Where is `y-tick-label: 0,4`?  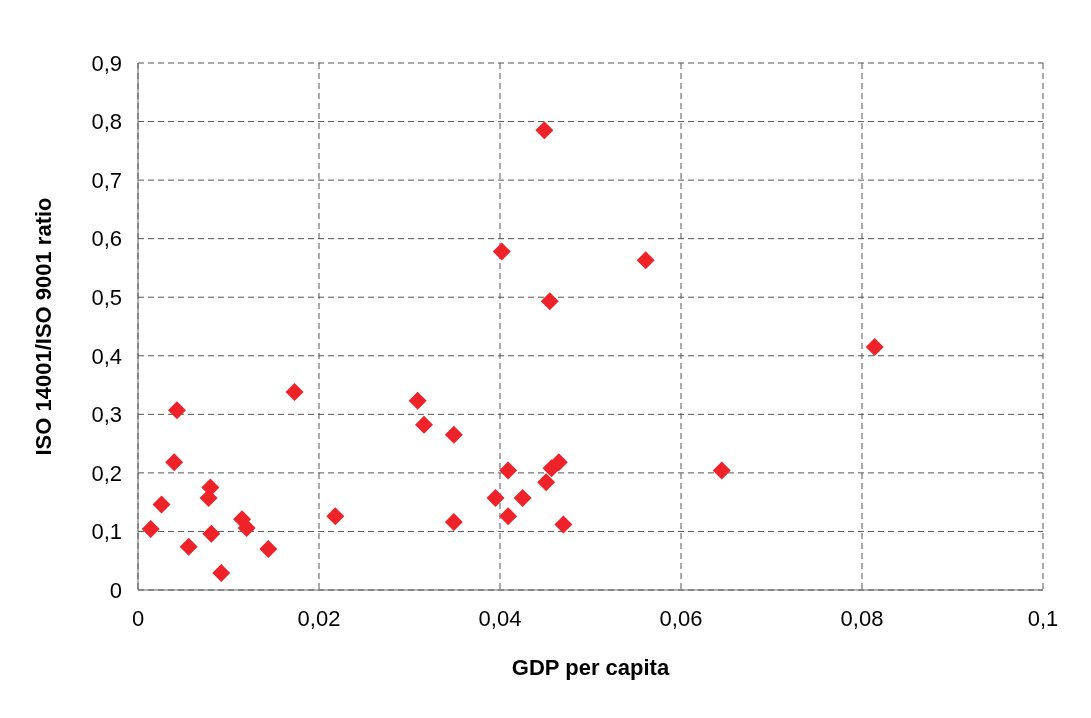
y-tick-label: 0,4 is located at coordinates (106, 356).